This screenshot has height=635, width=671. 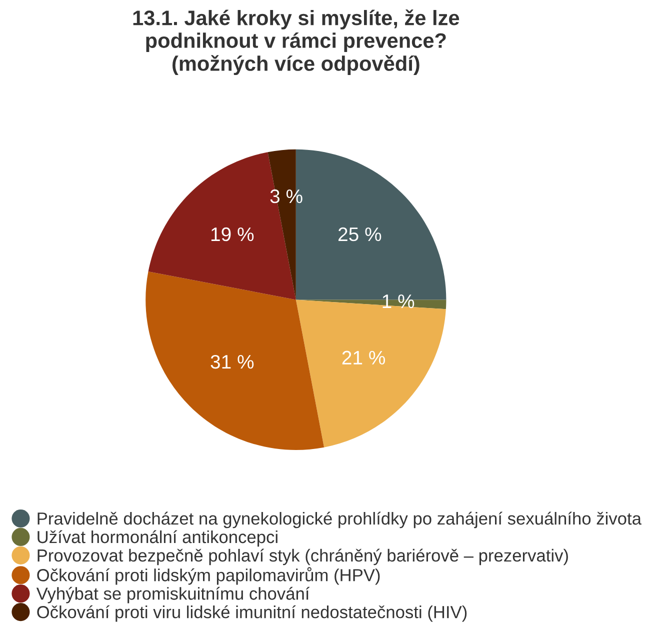 I want to click on pie-slice, so click(x=235, y=361).